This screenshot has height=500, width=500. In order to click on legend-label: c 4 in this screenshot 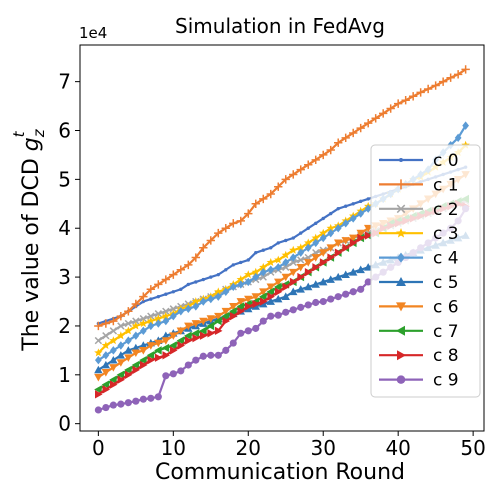, I will do `click(446, 259)`.